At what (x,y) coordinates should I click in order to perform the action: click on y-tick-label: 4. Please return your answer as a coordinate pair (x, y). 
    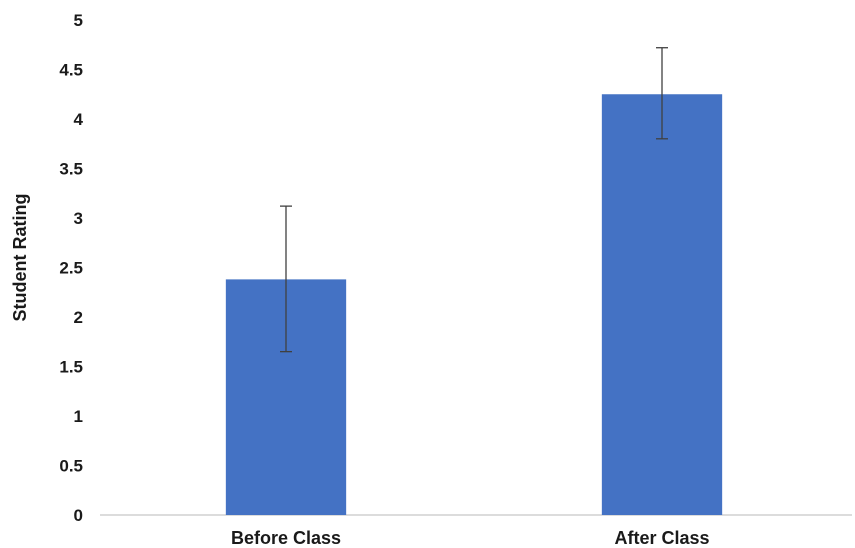
    Looking at the image, I should click on (79, 119).